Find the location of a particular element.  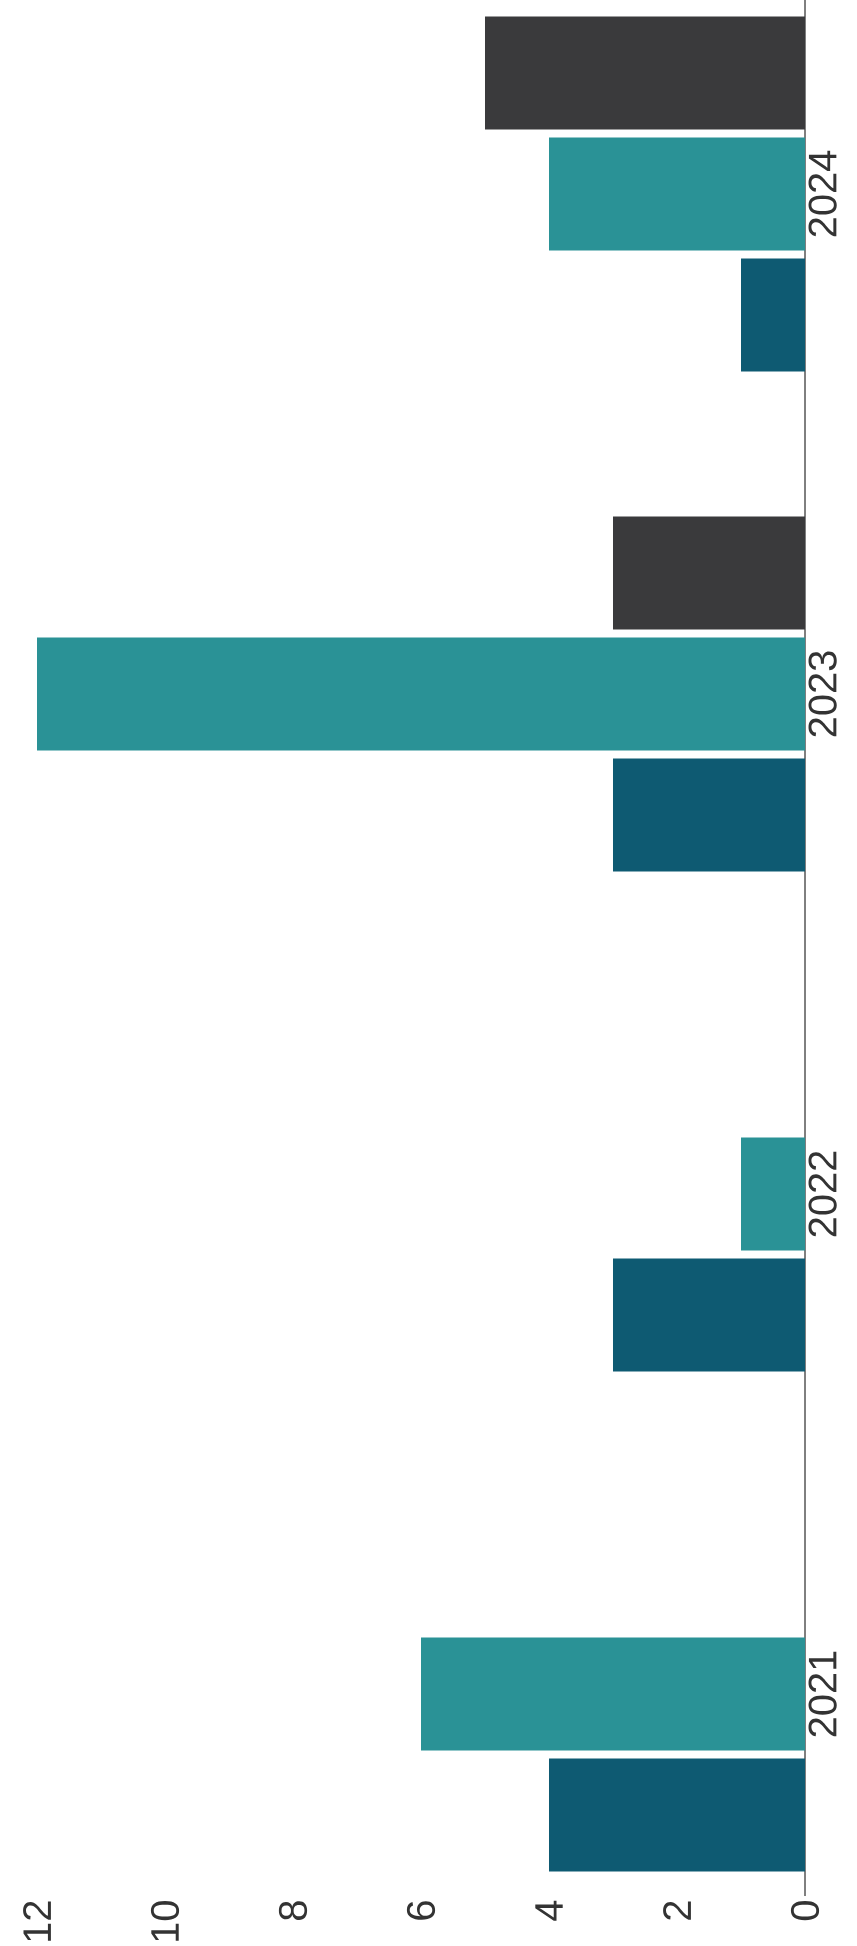

x-tick-label: 4 is located at coordinates (549, 1910).